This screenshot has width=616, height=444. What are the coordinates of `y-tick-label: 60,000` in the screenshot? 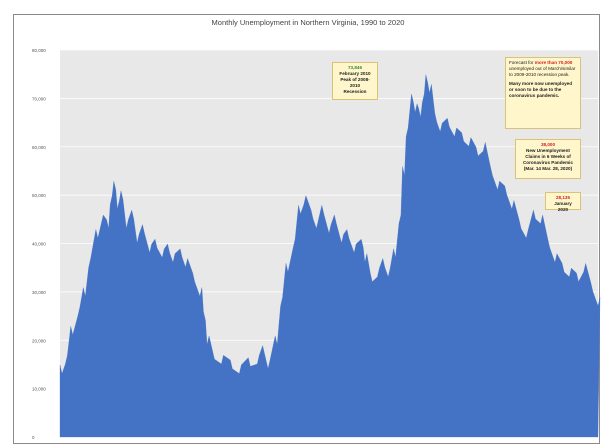 It's located at (39, 147).